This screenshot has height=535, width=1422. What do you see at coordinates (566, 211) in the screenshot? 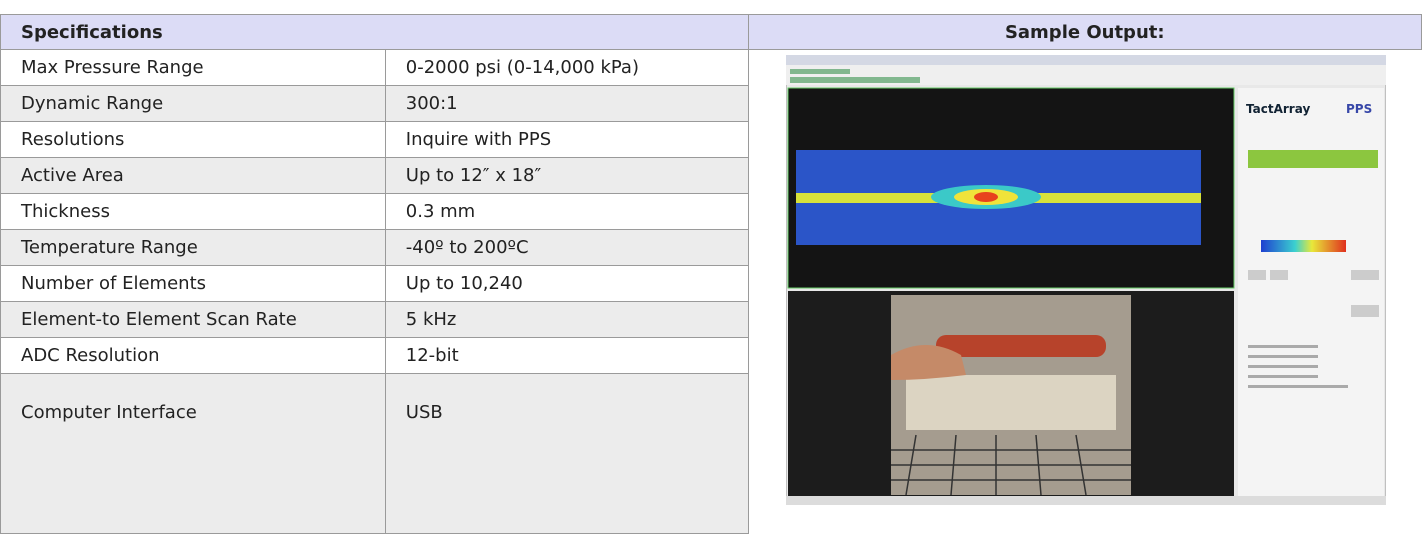
I see `spec-value: 0.3 mm` at bounding box center [566, 211].